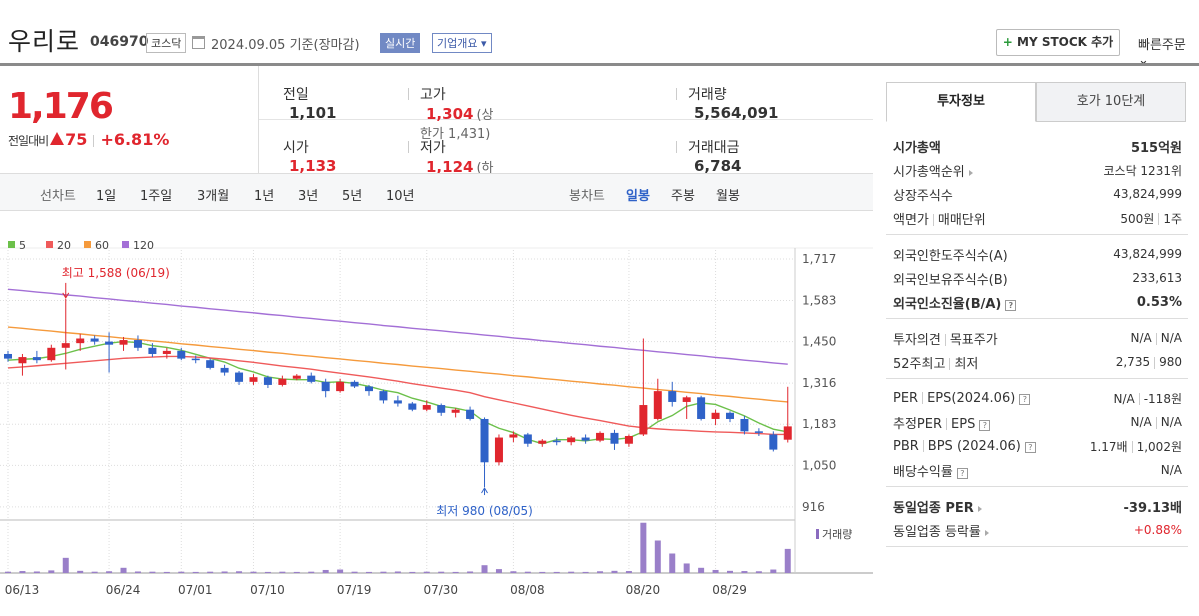 This screenshot has height=616, width=1199. I want to click on company-info-dropdown: 기업개요 ▾, so click(462, 43).